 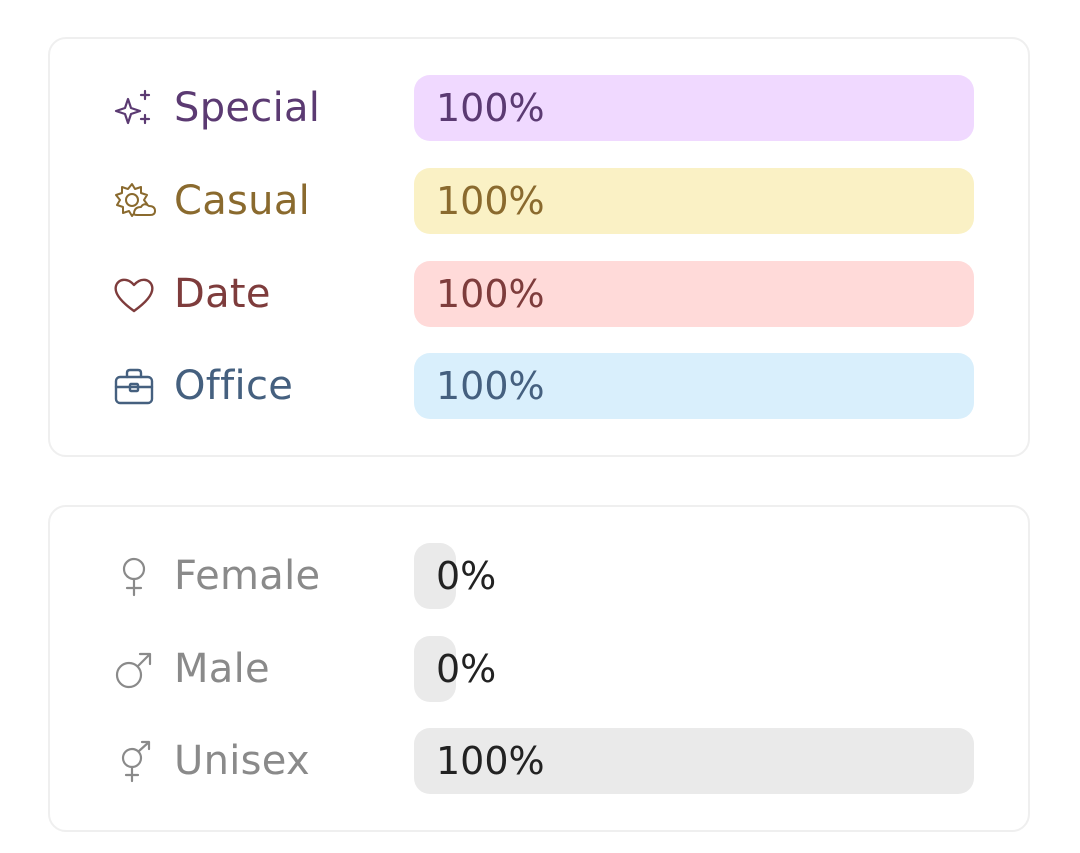 I want to click on female-symbol-icon, so click(x=134, y=577).